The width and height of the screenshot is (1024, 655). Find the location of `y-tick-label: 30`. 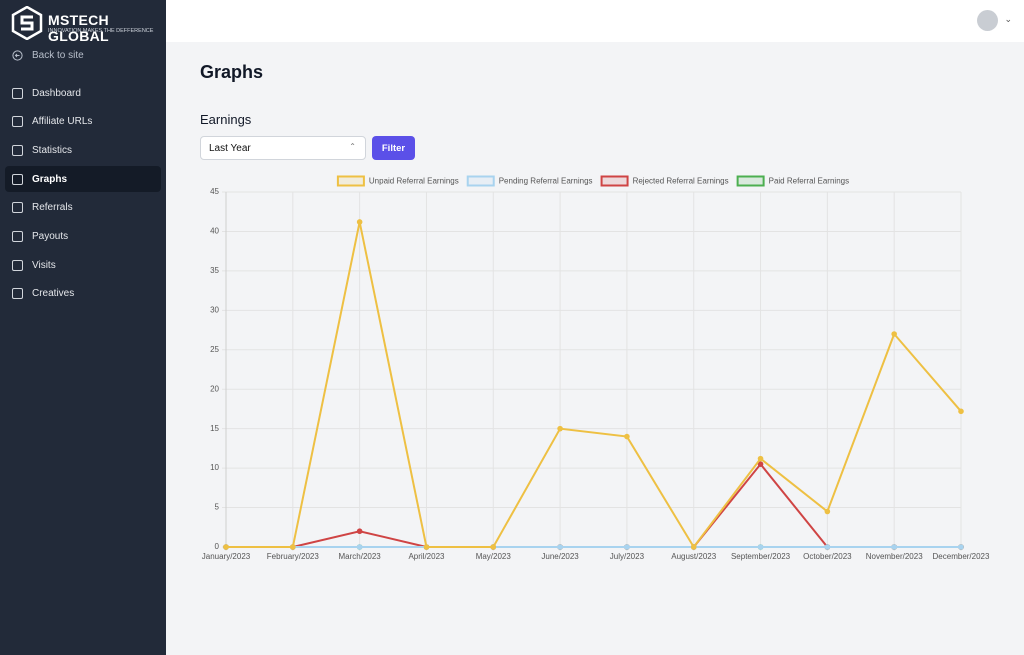

y-tick-label: 30 is located at coordinates (214, 309).